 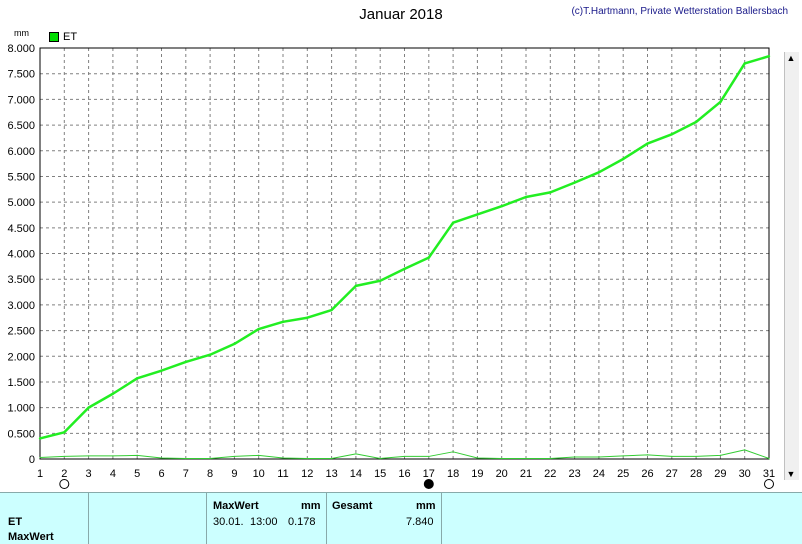 I want to click on x-tick-label: 16, so click(x=404, y=474).